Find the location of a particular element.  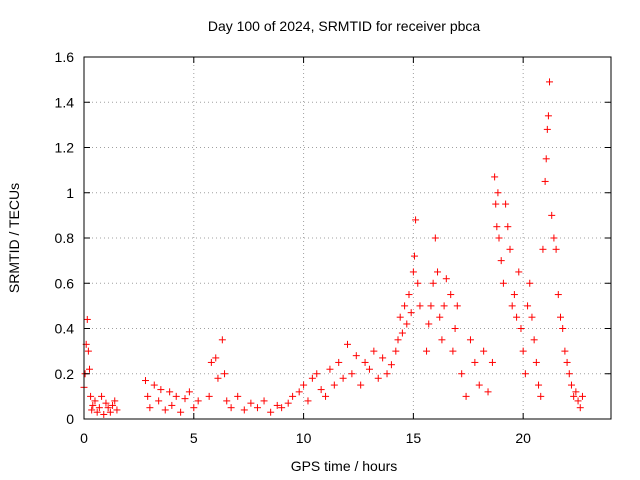

y-tick-label: 1.4 is located at coordinates (65, 102).